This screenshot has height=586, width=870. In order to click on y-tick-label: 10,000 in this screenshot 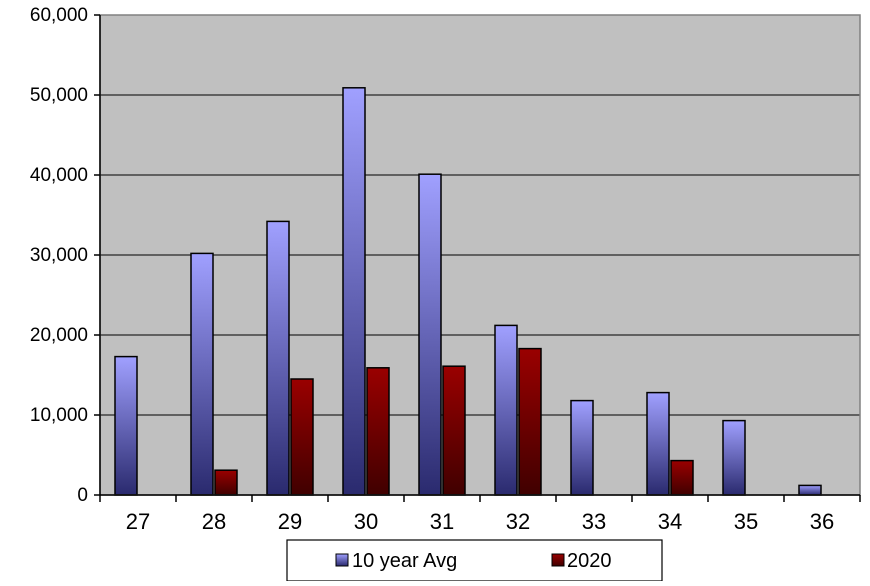, I will do `click(59, 415)`.